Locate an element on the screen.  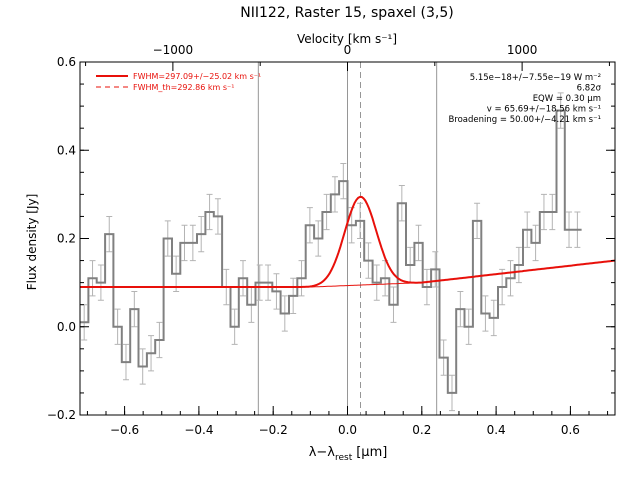
legend-label-1: FWHM_th=292.86 km s⁻¹ is located at coordinates (183, 87).